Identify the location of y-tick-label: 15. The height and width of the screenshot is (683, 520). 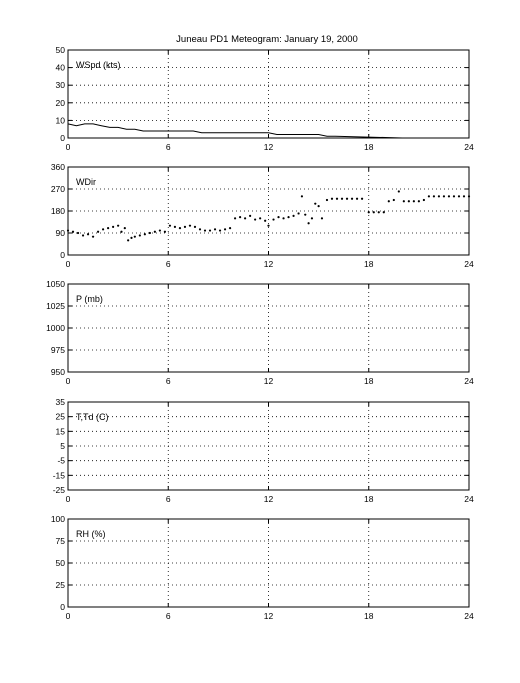
(61, 431).